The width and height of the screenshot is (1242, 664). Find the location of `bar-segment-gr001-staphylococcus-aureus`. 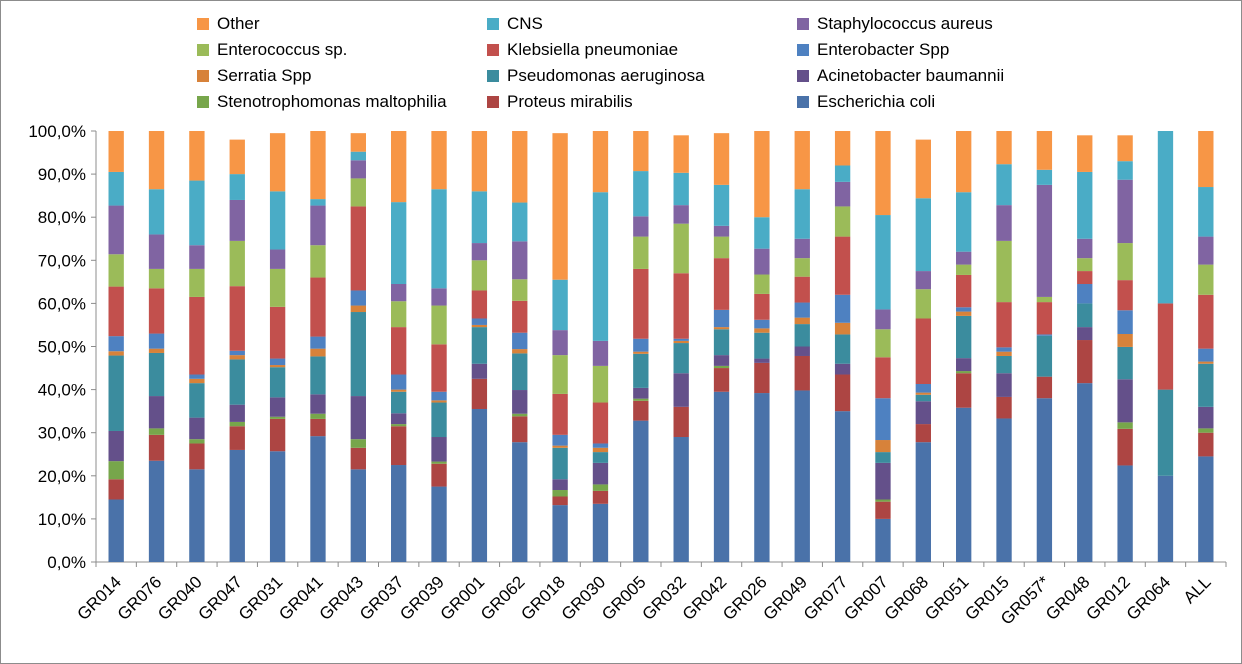

bar-segment-gr001-staphylococcus-aureus is located at coordinates (479, 252).